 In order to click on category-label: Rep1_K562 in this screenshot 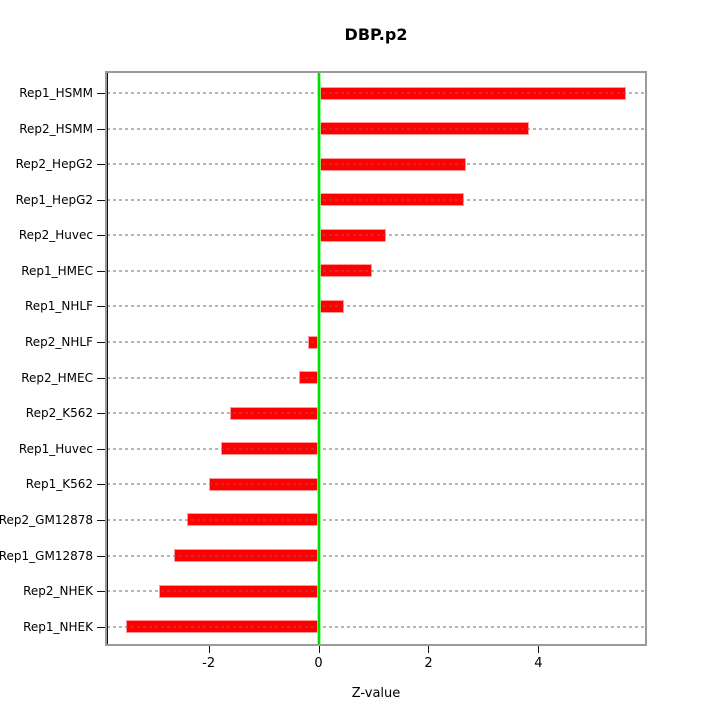, I will do `click(59, 484)`.